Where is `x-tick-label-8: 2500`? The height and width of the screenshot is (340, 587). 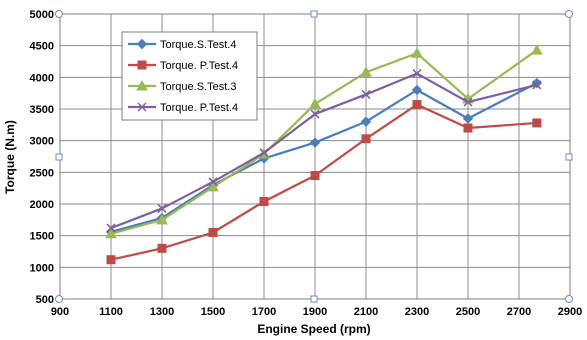
x-tick-label-8: 2500 is located at coordinates (468, 312).